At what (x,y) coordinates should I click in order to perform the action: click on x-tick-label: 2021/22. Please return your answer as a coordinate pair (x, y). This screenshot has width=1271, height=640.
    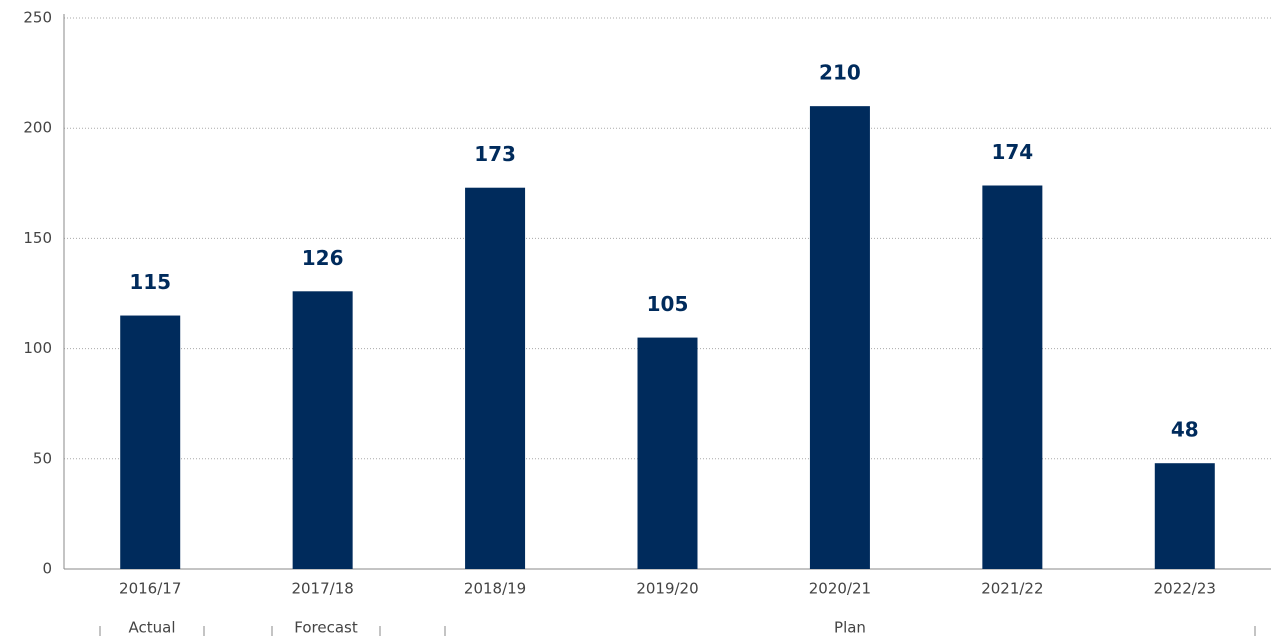
    Looking at the image, I should click on (1012, 589).